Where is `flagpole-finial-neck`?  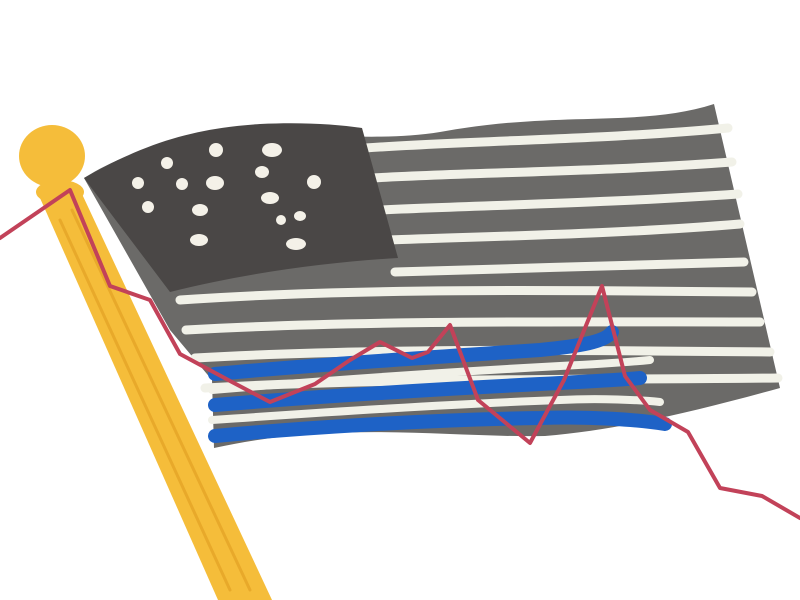 flagpole-finial-neck is located at coordinates (60, 192).